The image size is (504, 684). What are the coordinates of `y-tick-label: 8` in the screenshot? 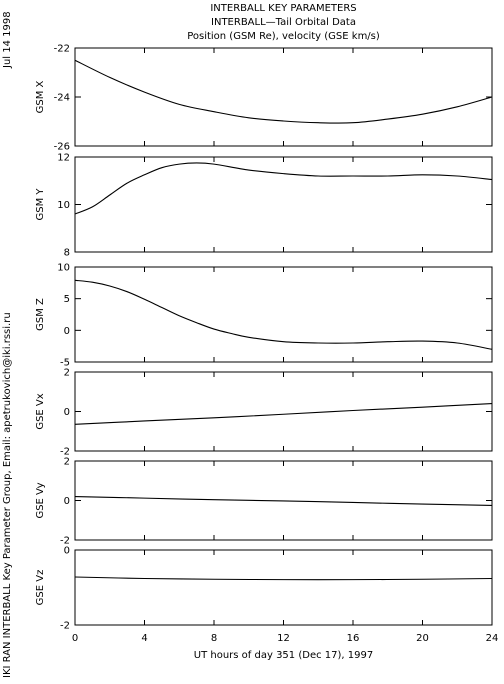 It's located at (67, 253).